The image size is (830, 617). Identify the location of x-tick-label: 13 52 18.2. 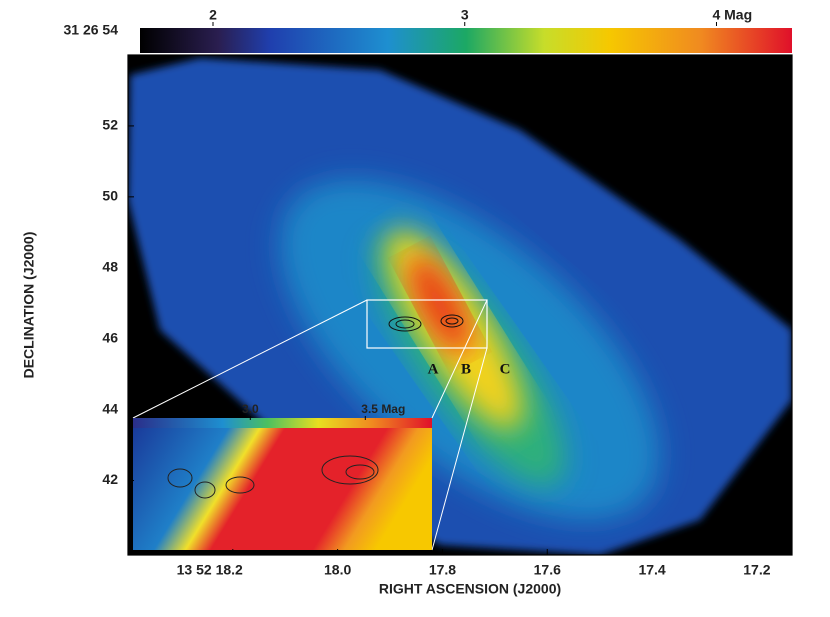
(210, 570).